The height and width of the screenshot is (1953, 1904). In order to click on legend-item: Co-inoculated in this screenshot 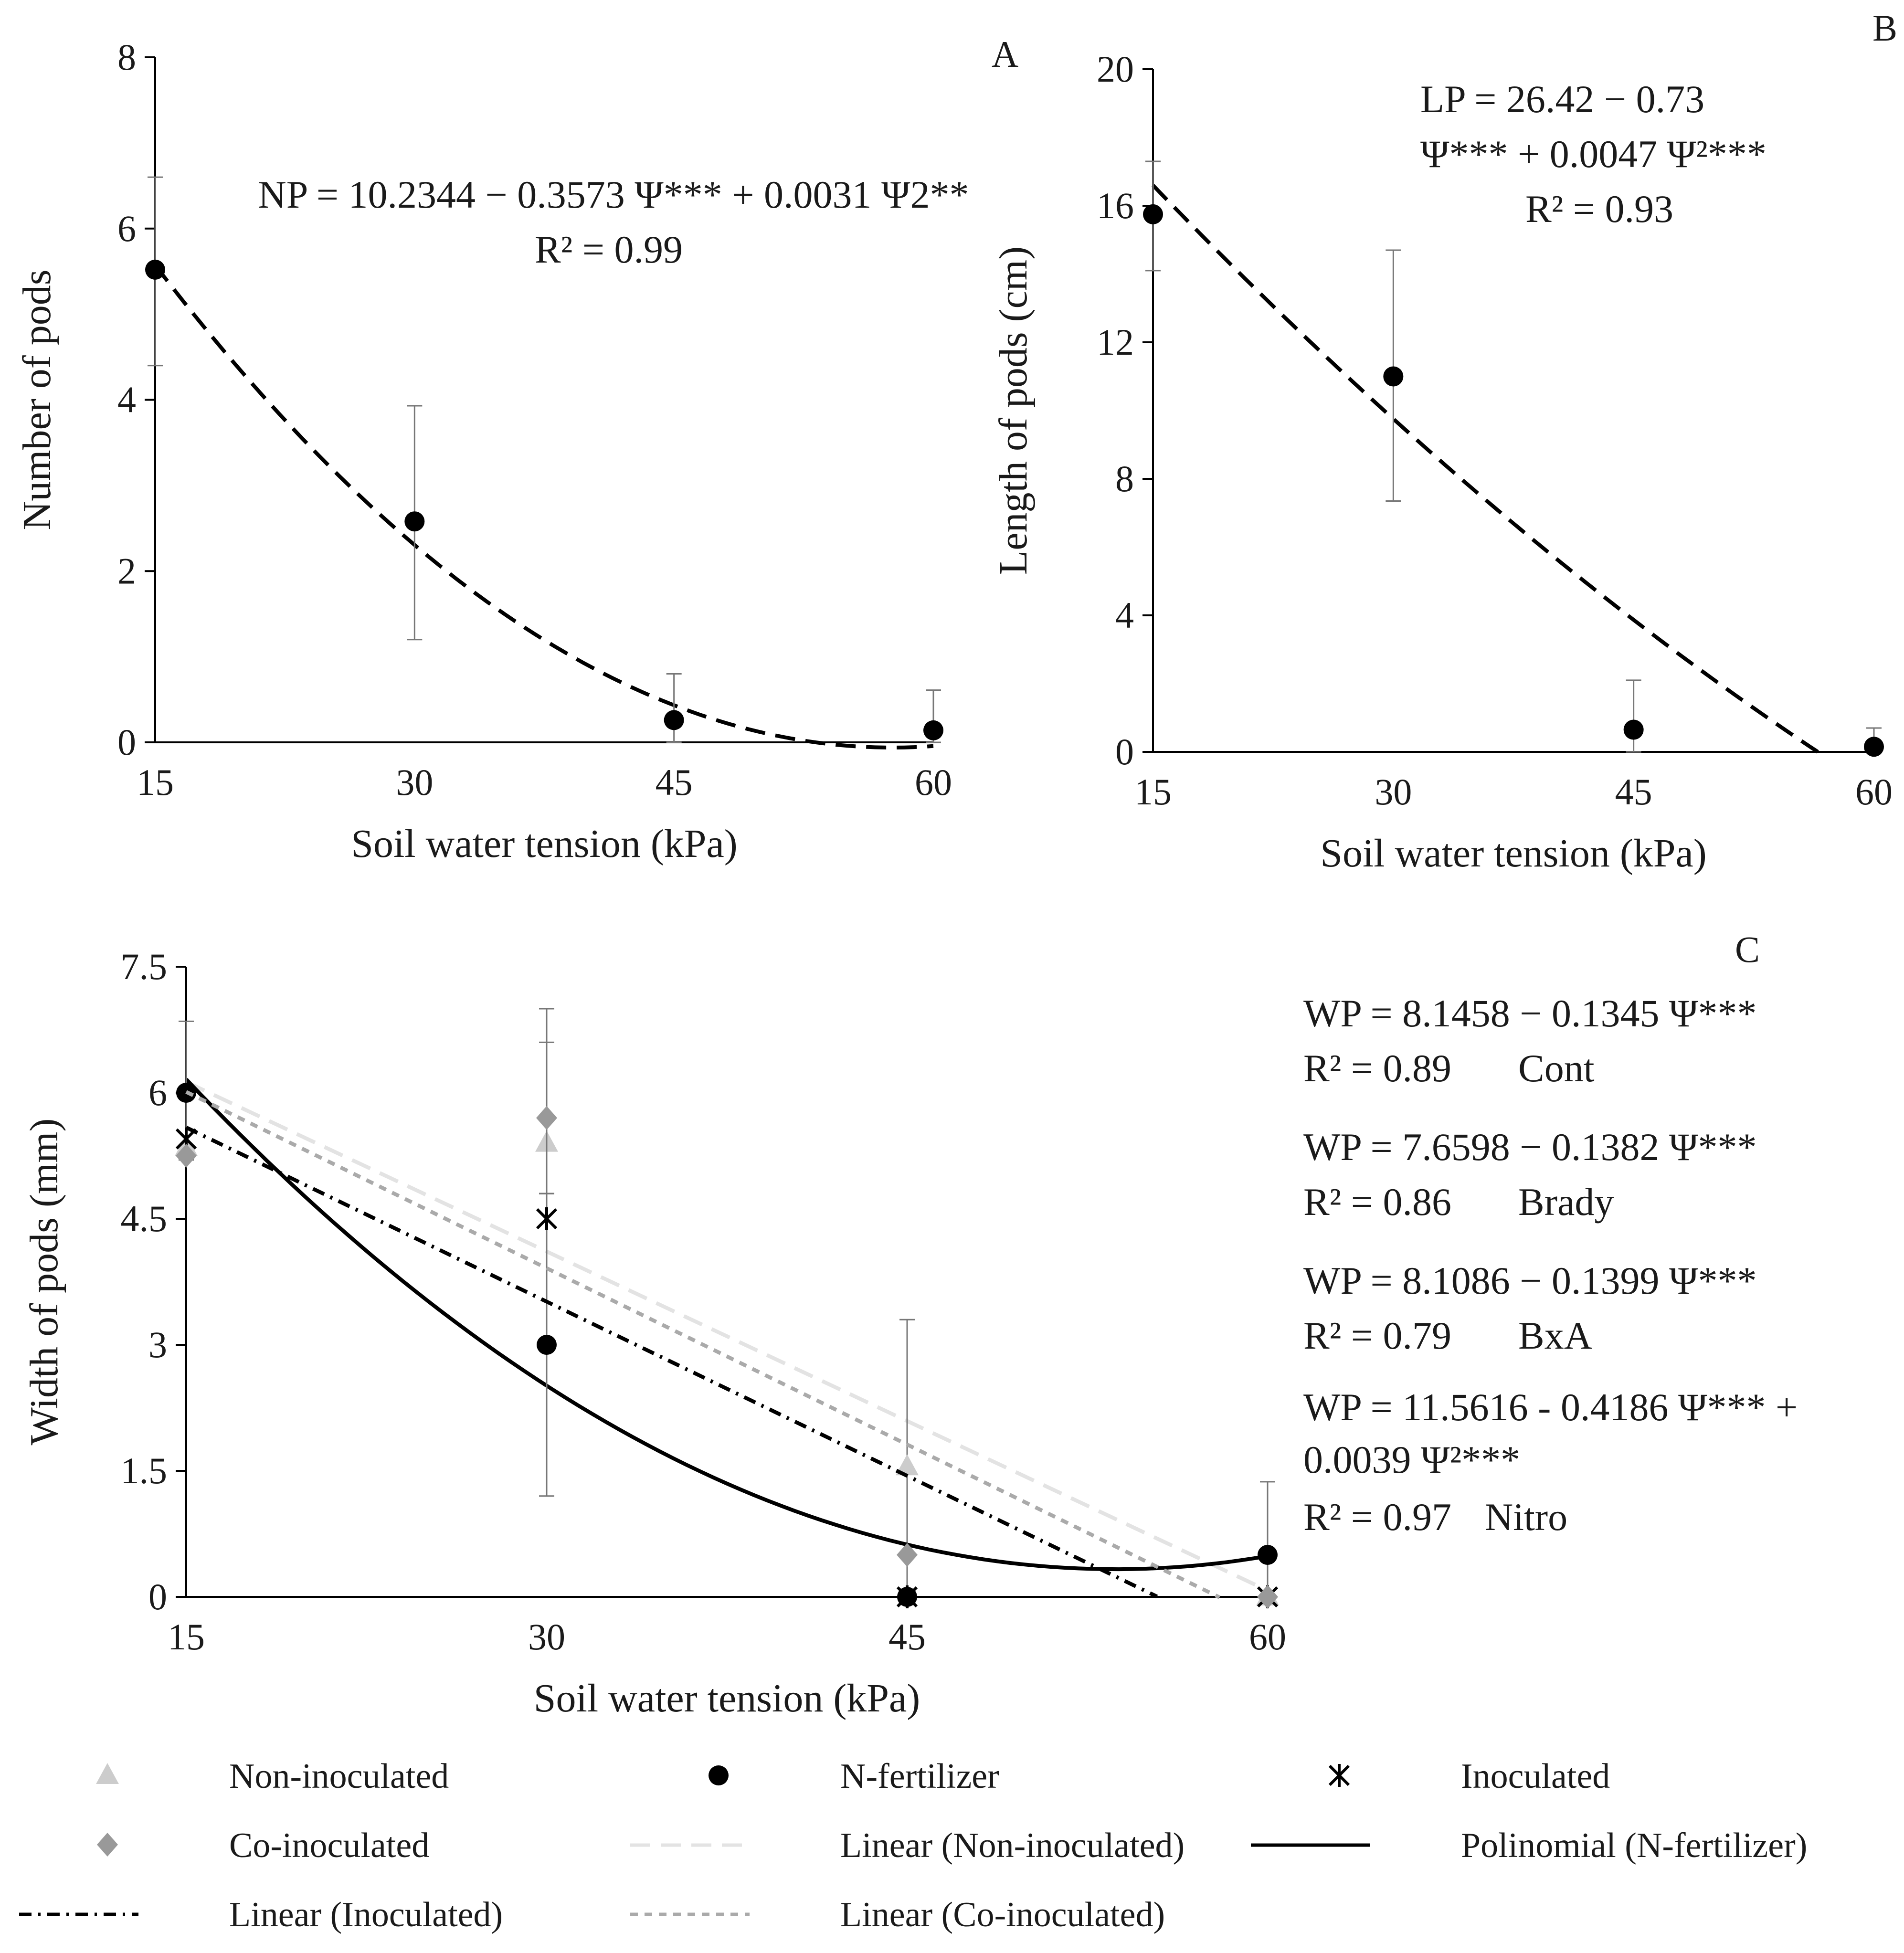, I will do `click(263, 1845)`.